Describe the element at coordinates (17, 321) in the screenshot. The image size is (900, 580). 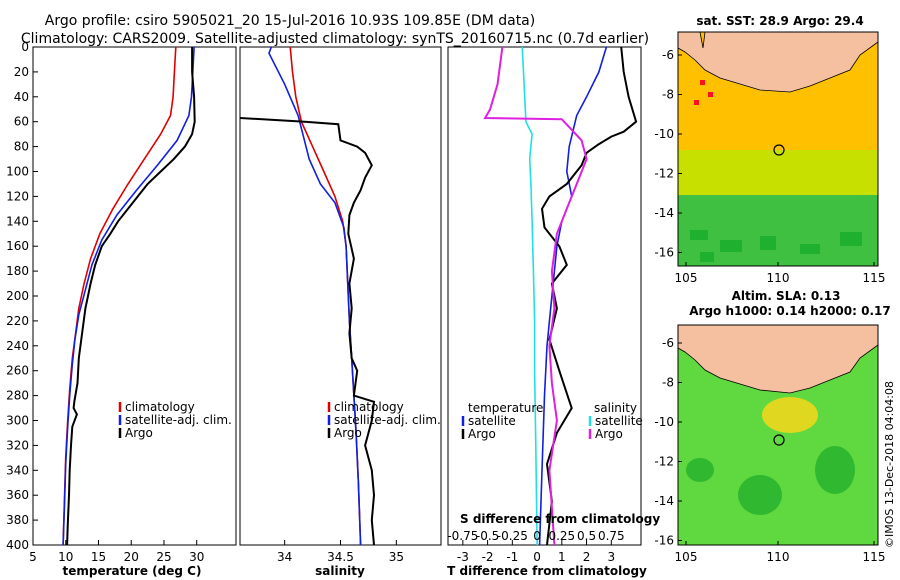
I see `depth-ytick-label: 220` at that location.